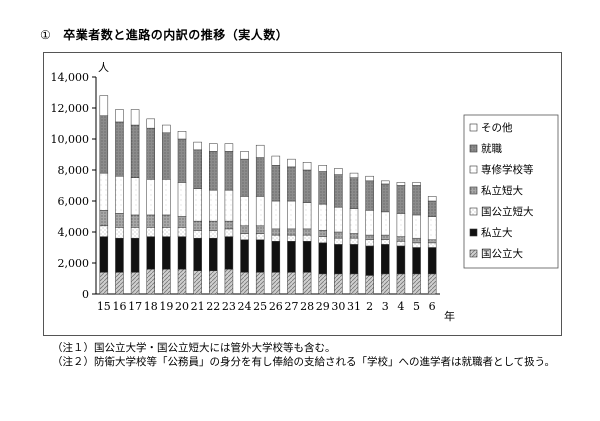 This screenshot has height=421, width=600. Describe the element at coordinates (74, 263) in the screenshot. I see `y-tick-label: 2,000` at that location.